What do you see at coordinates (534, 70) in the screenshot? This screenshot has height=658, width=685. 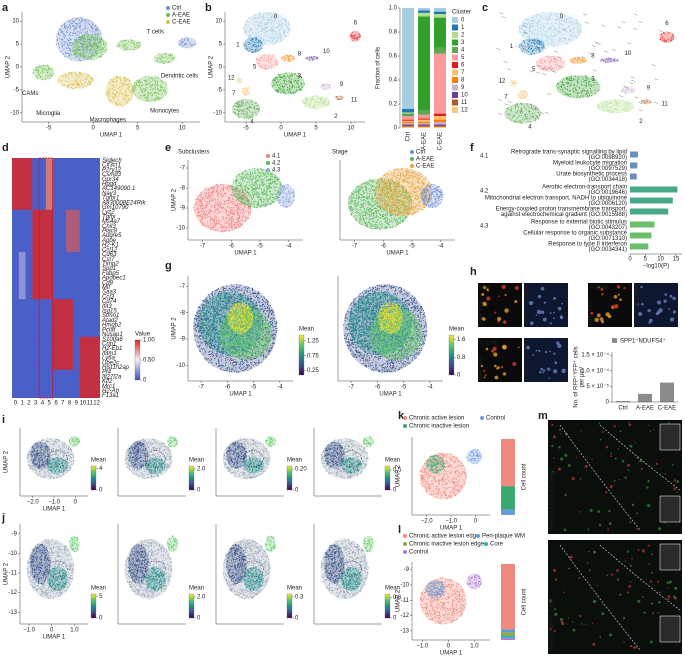 I see `cluster-label: 5` at bounding box center [534, 70].